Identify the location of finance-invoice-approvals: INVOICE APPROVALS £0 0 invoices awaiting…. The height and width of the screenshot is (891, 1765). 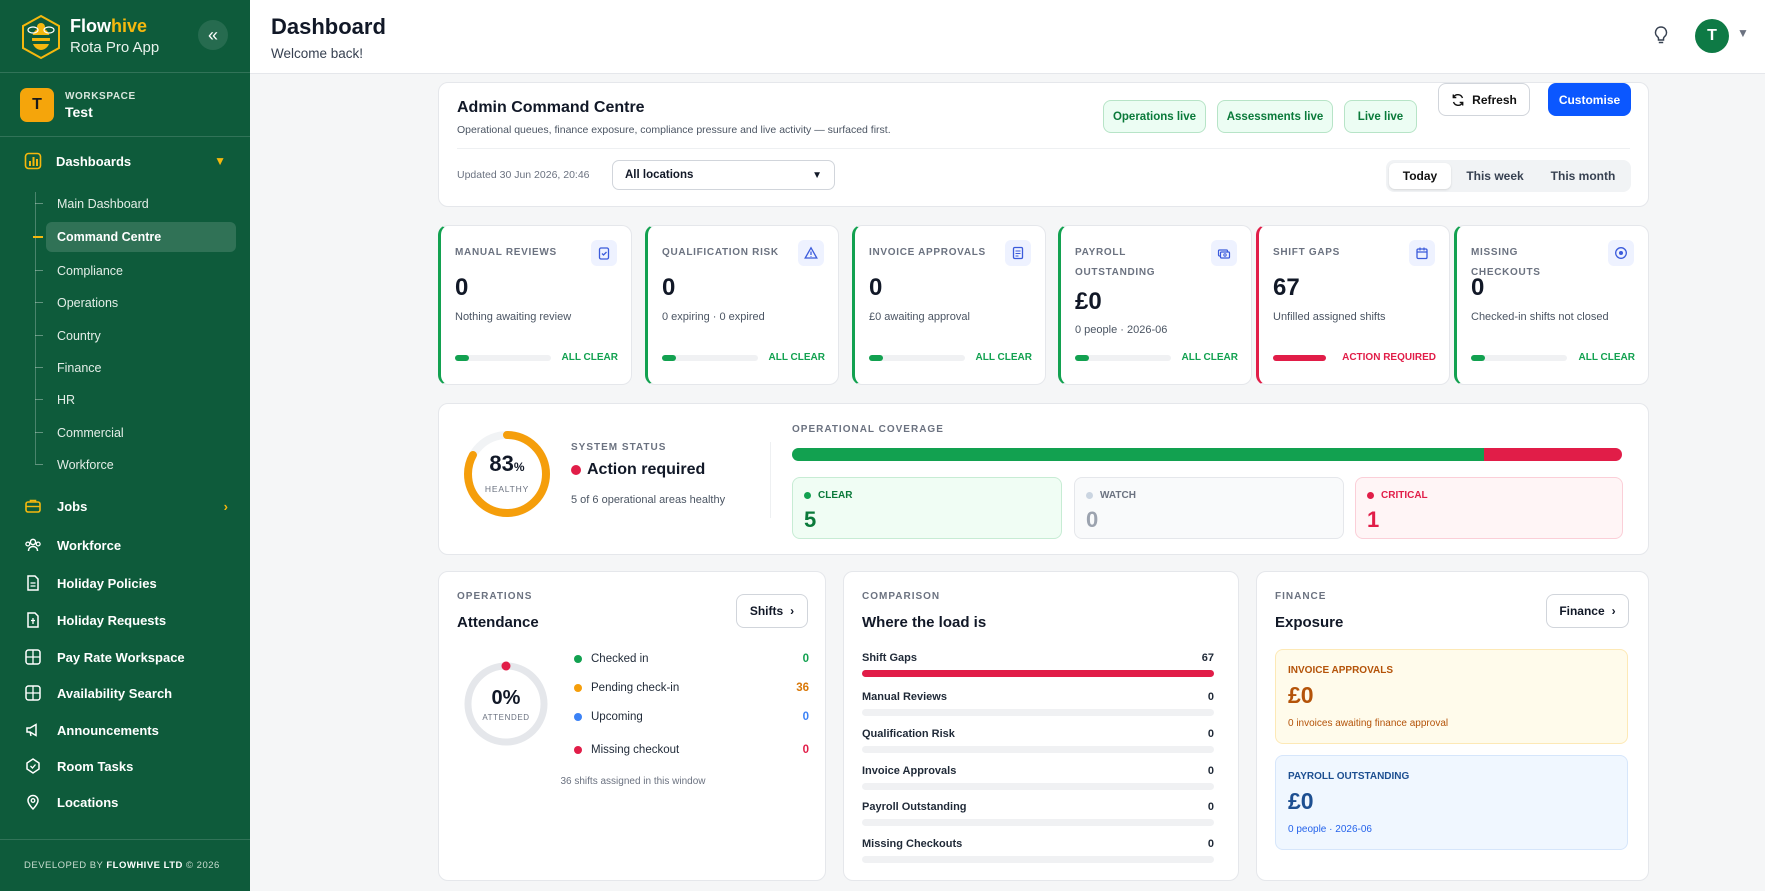
(1451, 696).